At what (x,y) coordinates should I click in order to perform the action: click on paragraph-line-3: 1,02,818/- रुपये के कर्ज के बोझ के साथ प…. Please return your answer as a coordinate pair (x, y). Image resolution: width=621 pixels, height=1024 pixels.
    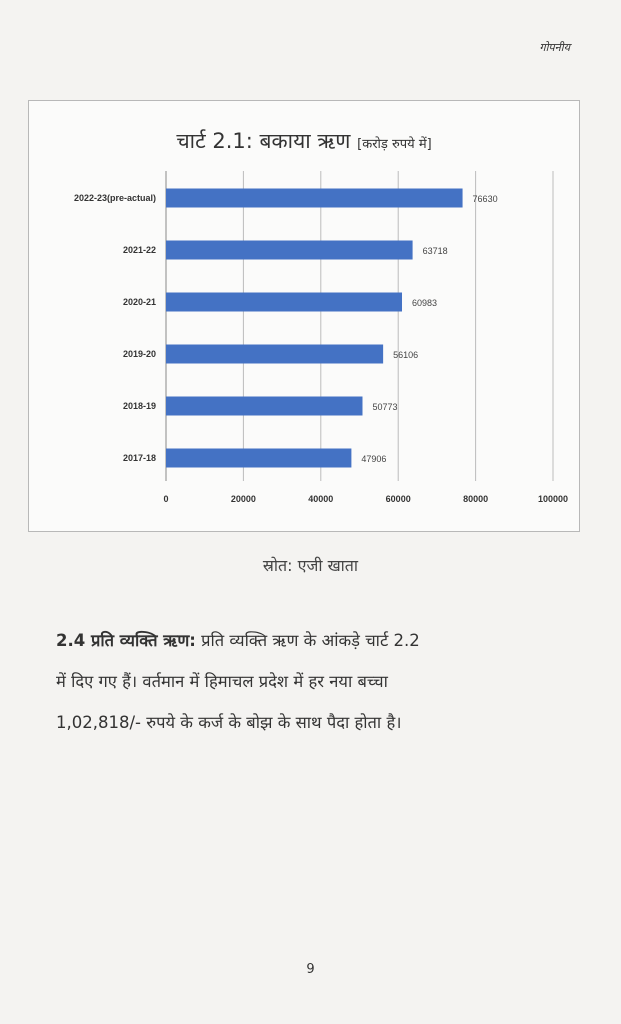
    Looking at the image, I should click on (229, 722).